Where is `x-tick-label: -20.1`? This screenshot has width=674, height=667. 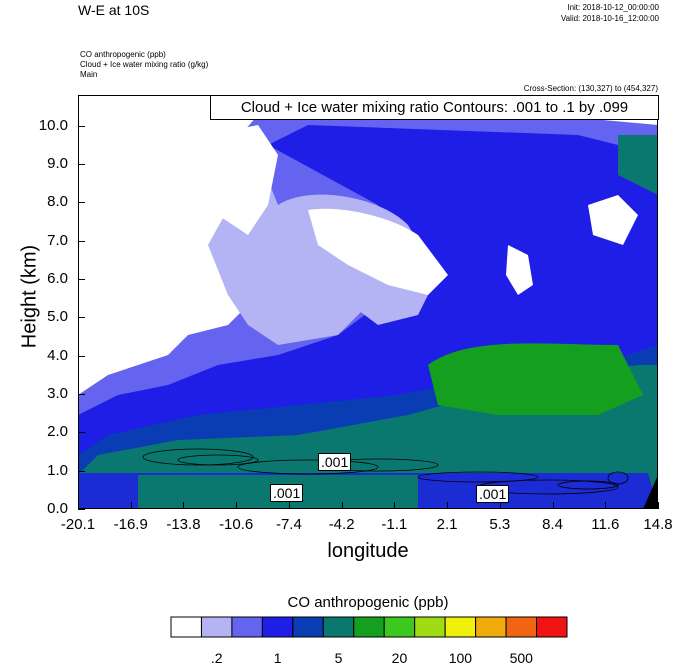
x-tick-label: -20.1 is located at coordinates (78, 524).